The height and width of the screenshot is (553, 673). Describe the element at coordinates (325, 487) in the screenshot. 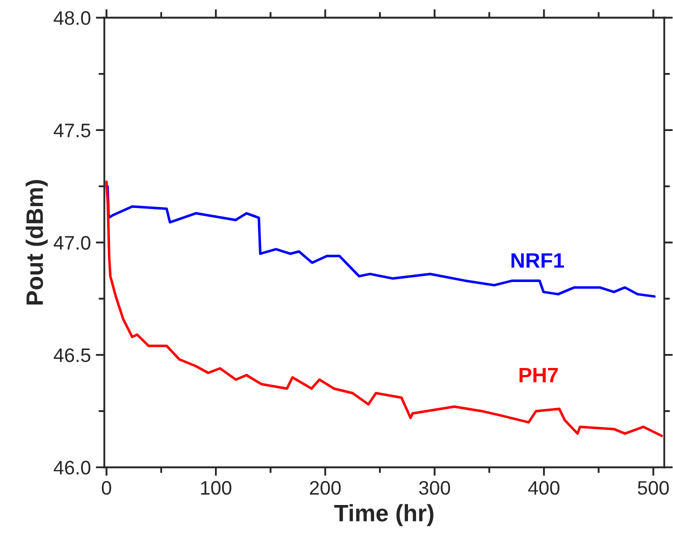

I see `x-tick-label: 200` at that location.